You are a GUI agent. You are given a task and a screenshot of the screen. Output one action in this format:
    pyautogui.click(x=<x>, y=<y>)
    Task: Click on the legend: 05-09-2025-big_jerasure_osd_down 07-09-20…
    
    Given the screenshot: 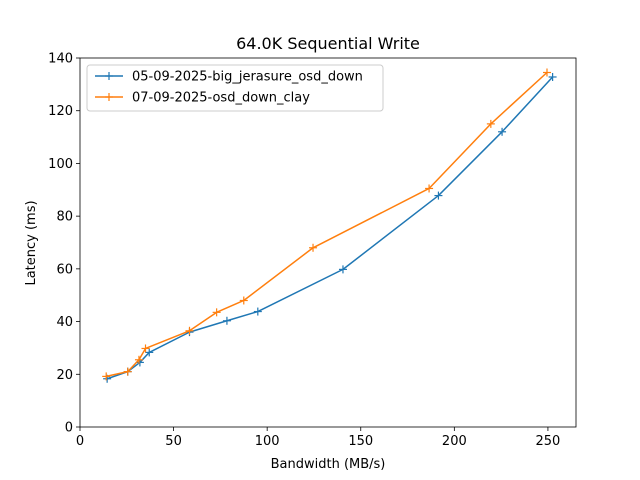 What is the action you would take?
    pyautogui.click(x=235, y=88)
    